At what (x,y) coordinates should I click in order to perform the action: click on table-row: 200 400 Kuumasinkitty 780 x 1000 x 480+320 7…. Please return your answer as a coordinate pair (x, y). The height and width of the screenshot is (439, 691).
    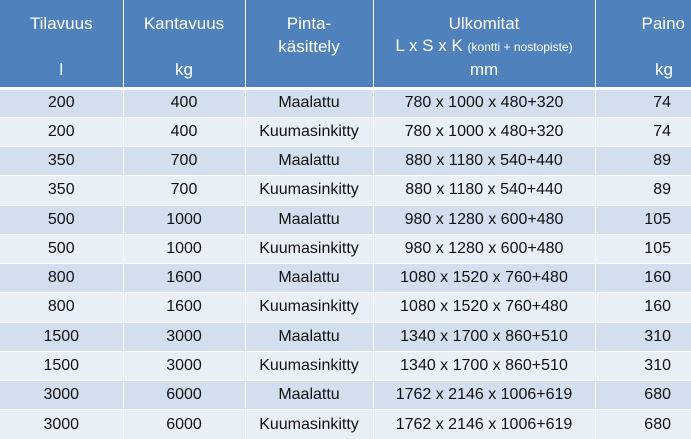
    Looking at the image, I should click on (345, 131).